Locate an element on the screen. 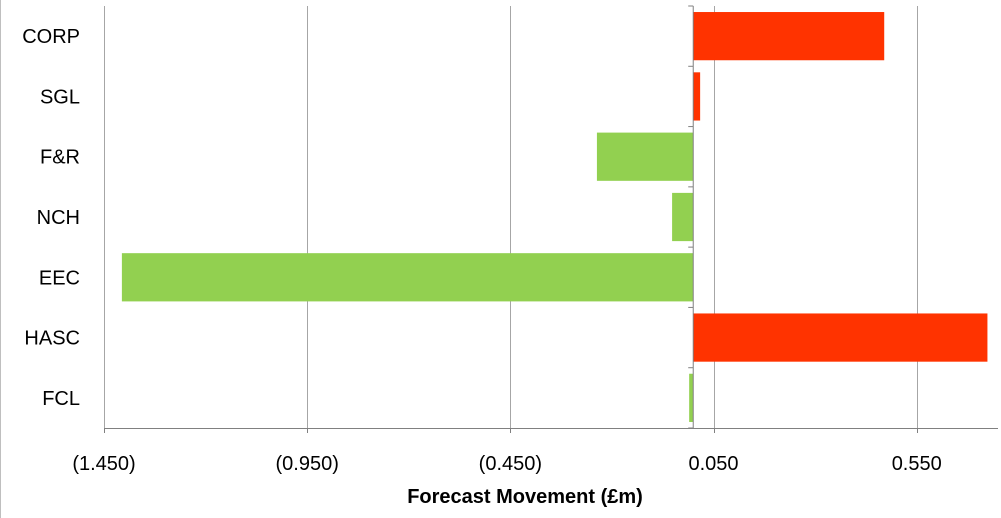 This screenshot has height=518, width=1001. bar-corp is located at coordinates (789, 36).